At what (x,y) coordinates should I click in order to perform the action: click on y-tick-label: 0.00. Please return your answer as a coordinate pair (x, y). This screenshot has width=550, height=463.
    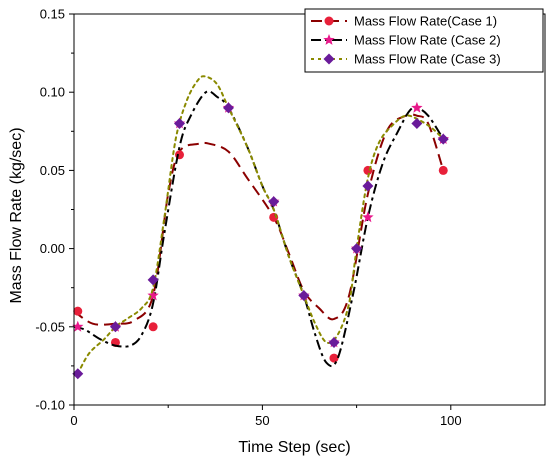
    Looking at the image, I should click on (52, 248).